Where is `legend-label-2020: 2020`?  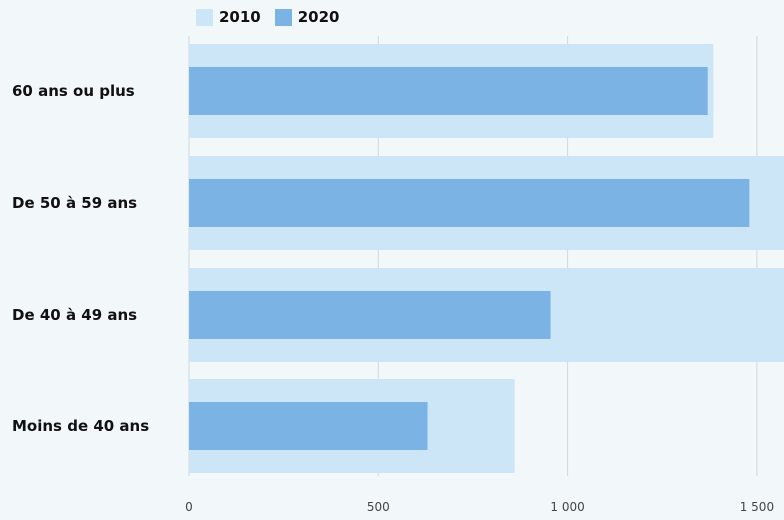
legend-label-2020: 2020 is located at coordinates (318, 17).